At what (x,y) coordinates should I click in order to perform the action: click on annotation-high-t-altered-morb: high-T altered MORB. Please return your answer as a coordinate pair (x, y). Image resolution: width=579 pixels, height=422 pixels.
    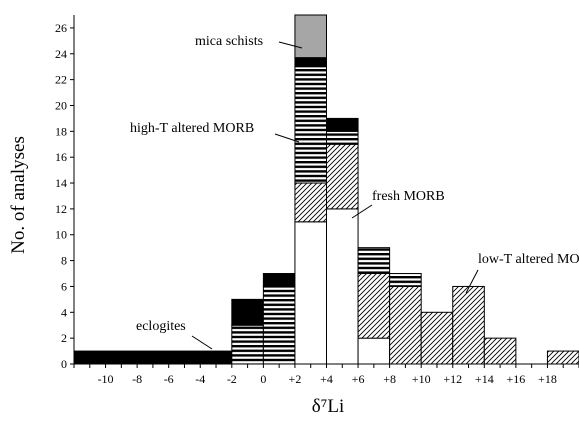
    Looking at the image, I should click on (192, 128).